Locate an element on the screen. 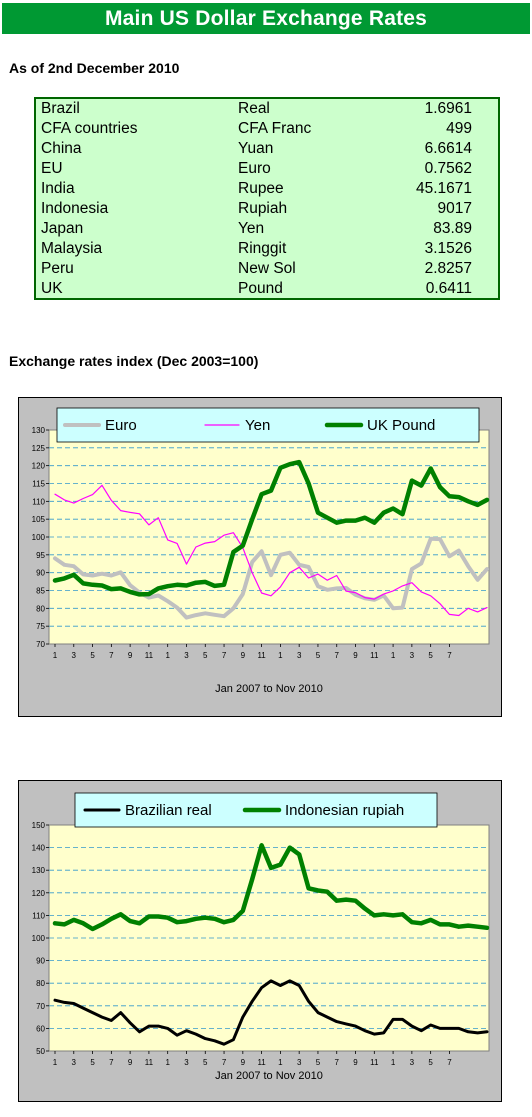 Image resolution: width=532 pixels, height=1117 pixels. chart1-legend-label: Yen is located at coordinates (257, 425).